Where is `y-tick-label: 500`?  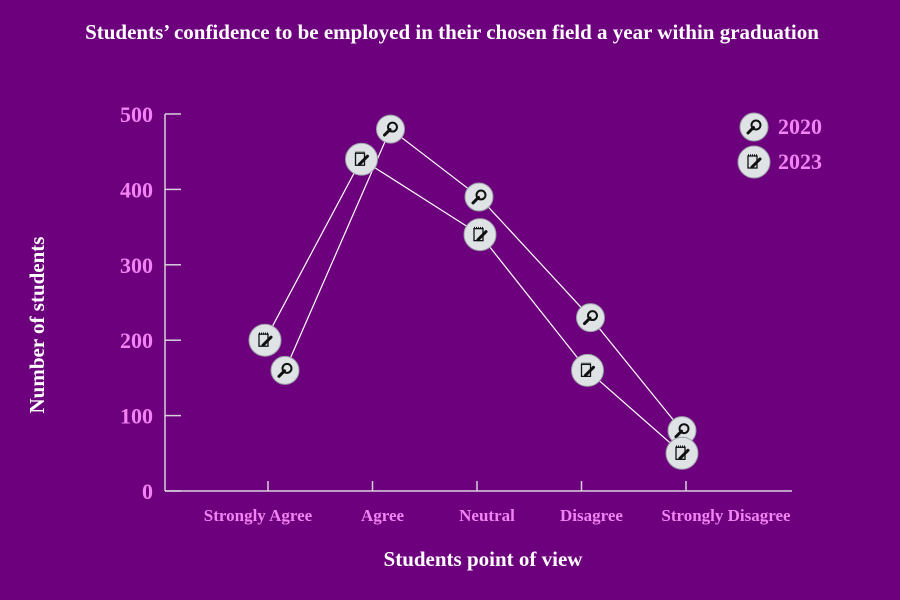
y-tick-label: 500 is located at coordinates (136, 114).